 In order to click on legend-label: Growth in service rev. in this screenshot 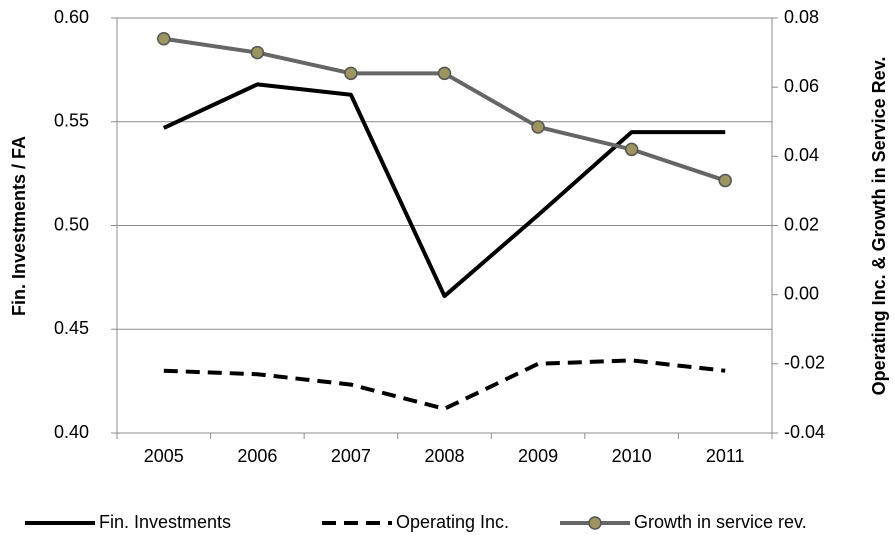, I will do `click(720, 522)`.